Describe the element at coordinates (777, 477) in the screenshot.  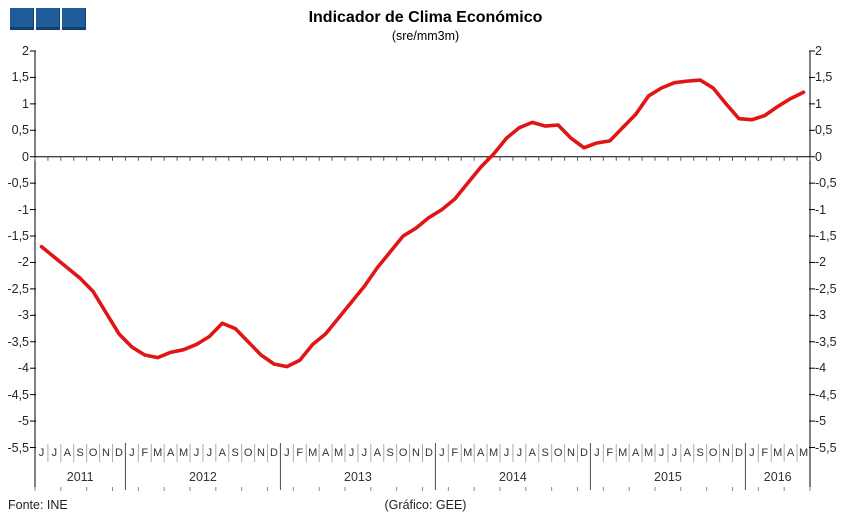
I see `year-label: 2016` at that location.